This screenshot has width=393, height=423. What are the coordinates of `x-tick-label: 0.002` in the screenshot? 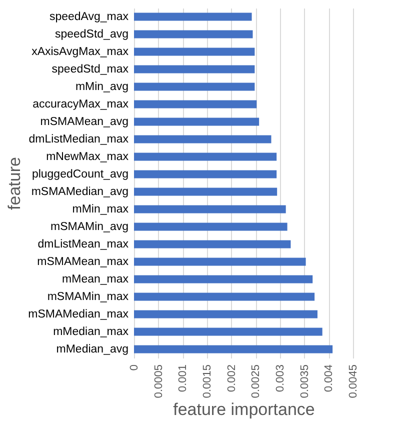 It's located at (232, 378).